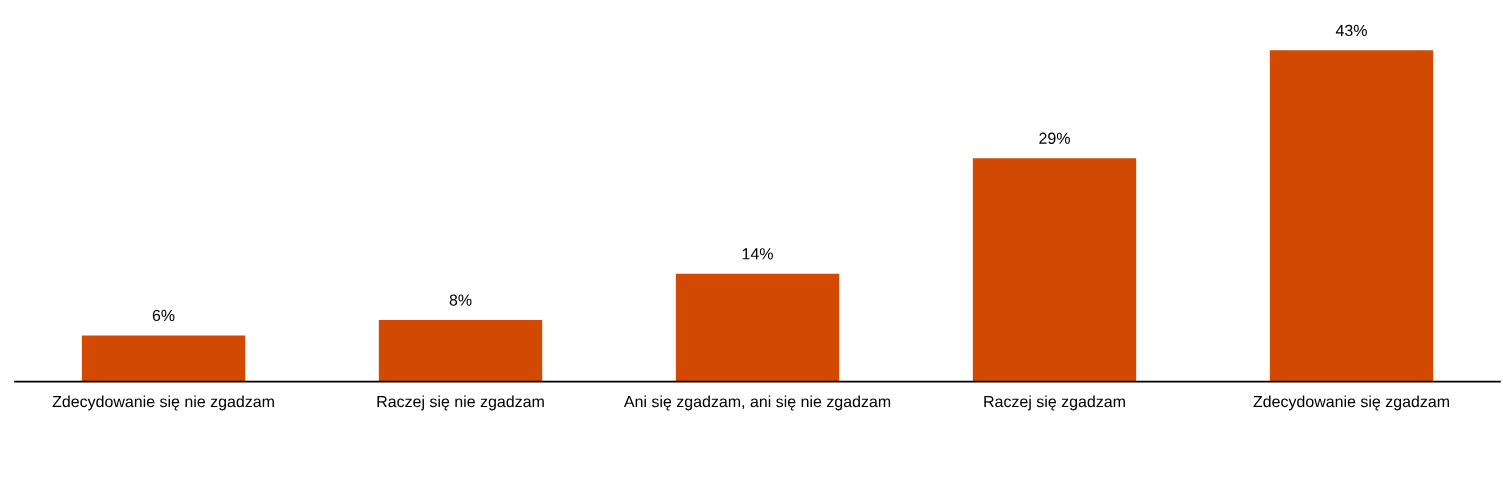 Image resolution: width=1503 pixels, height=477 pixels. I want to click on x-tick-label: Ani się zgadzam, ani się nie zgadzam, so click(757, 403).